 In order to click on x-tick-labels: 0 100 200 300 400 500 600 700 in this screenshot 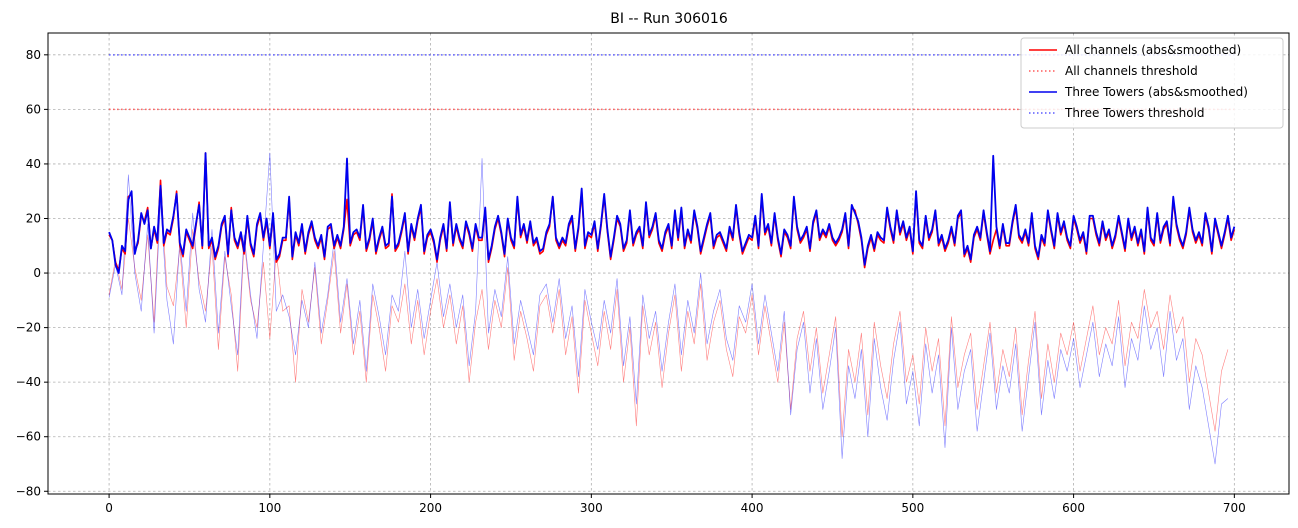, I will do `click(675, 504)`.